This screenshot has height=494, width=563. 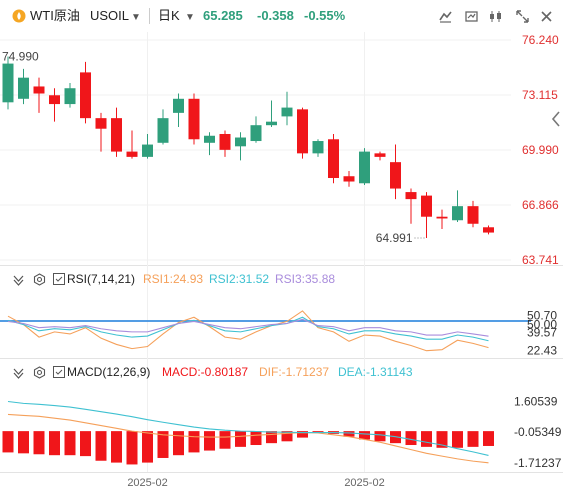 I want to click on macd-tick-label: 1.60539, so click(x=536, y=401).